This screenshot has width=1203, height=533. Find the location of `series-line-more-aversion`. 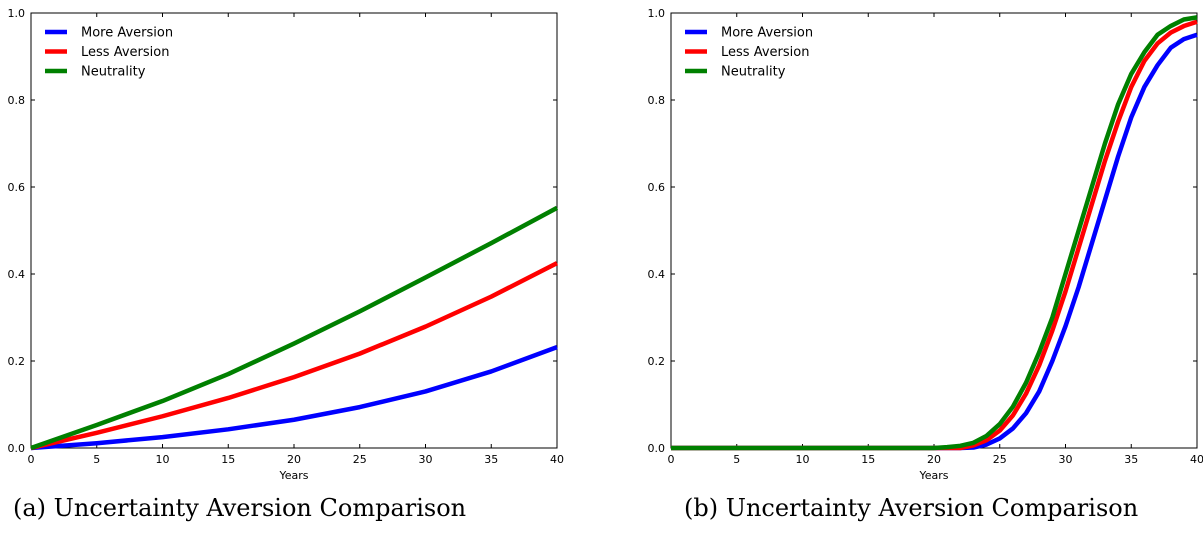

series-line-more-aversion is located at coordinates (294, 397).